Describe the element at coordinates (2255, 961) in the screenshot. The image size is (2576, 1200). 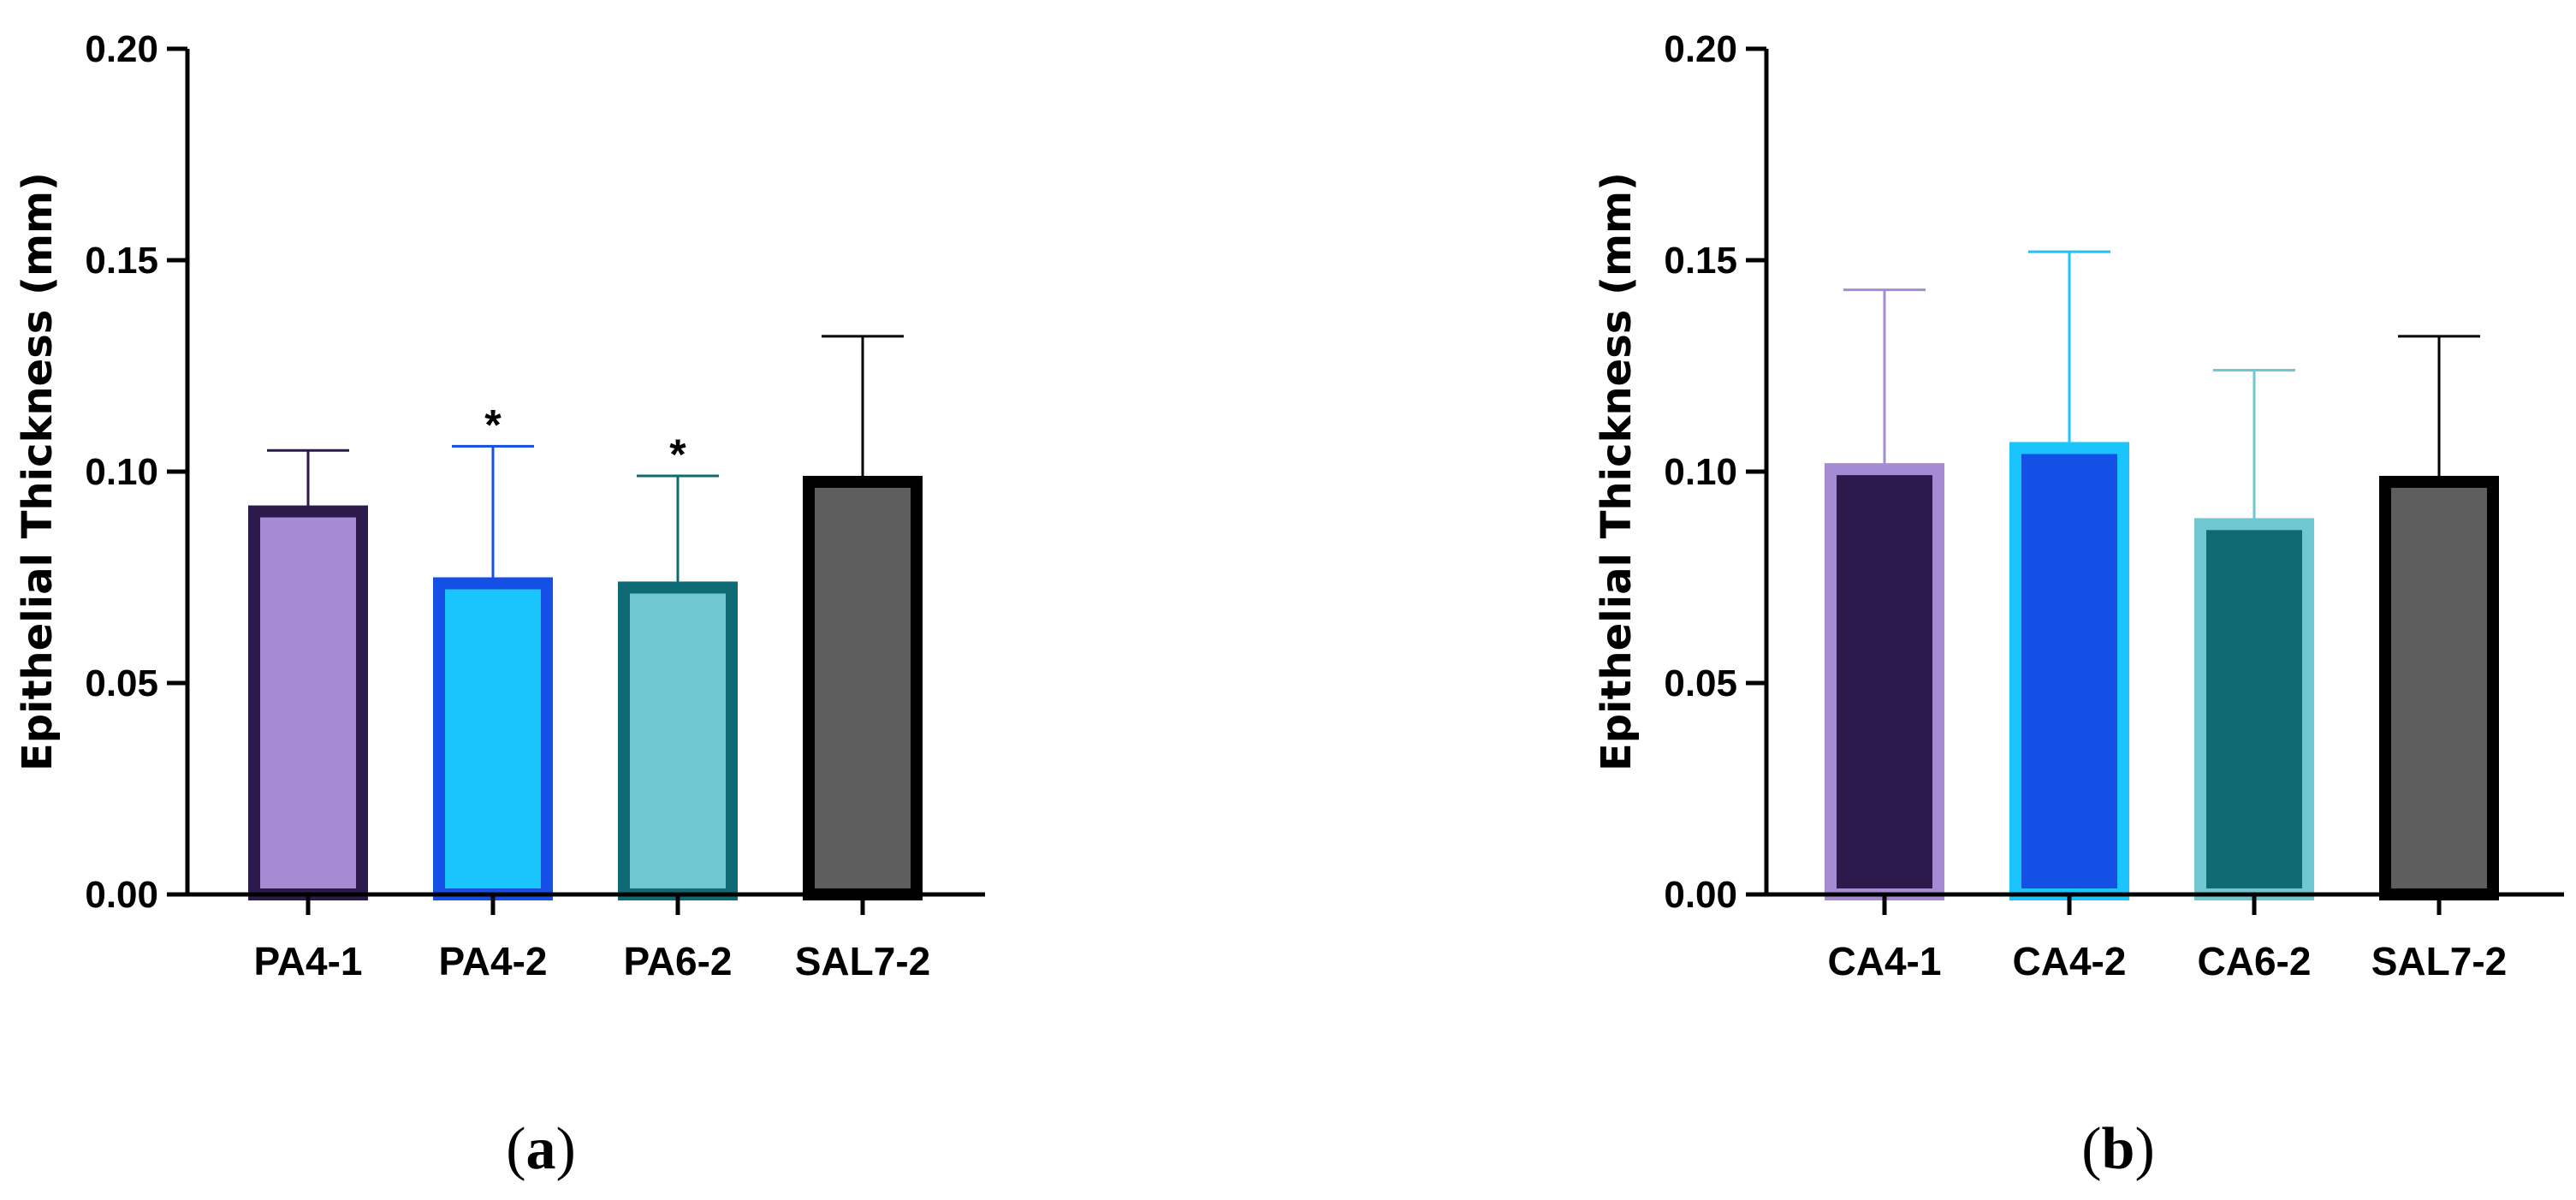
I see `x-tick-label-CA6-2: CA6-2` at that location.